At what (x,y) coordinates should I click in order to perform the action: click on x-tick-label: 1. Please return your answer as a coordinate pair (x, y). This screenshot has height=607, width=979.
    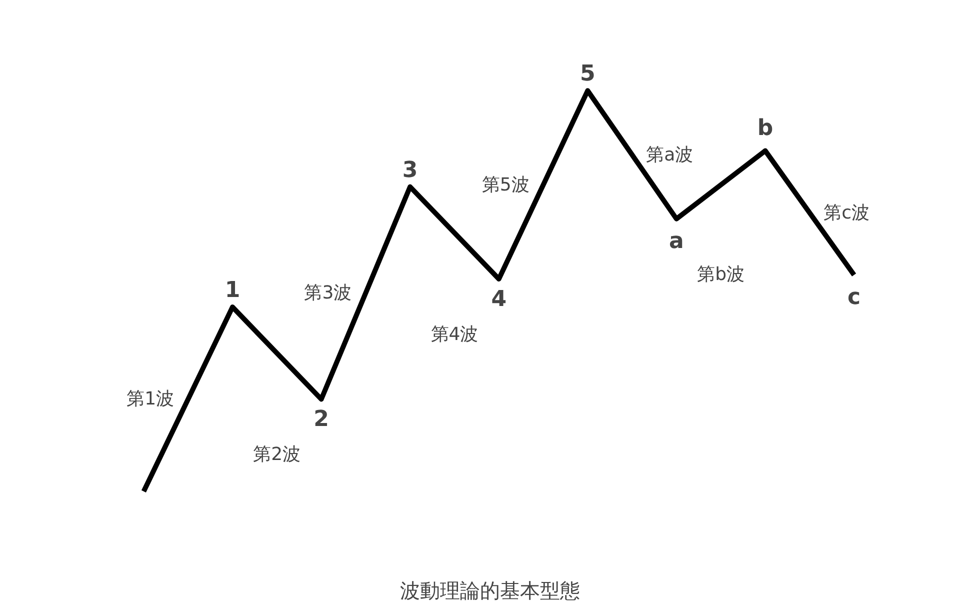
    Looking at the image, I should click on (232, 291).